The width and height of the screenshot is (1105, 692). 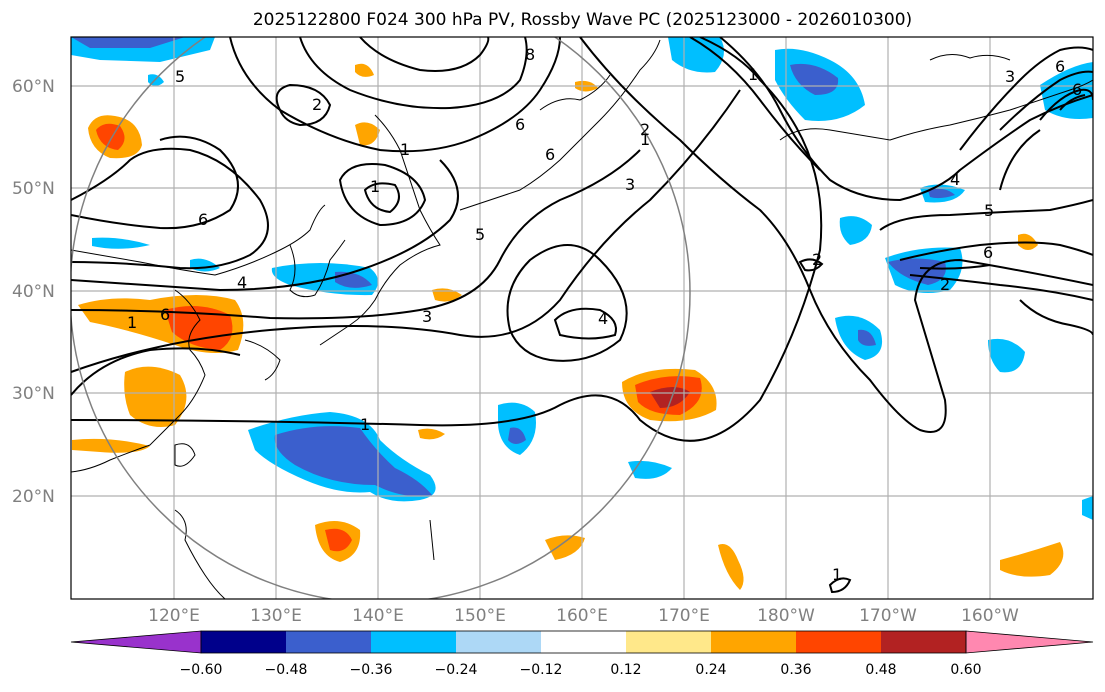 What do you see at coordinates (888, 616) in the screenshot?
I see `longitude-label: 170°W` at bounding box center [888, 616].